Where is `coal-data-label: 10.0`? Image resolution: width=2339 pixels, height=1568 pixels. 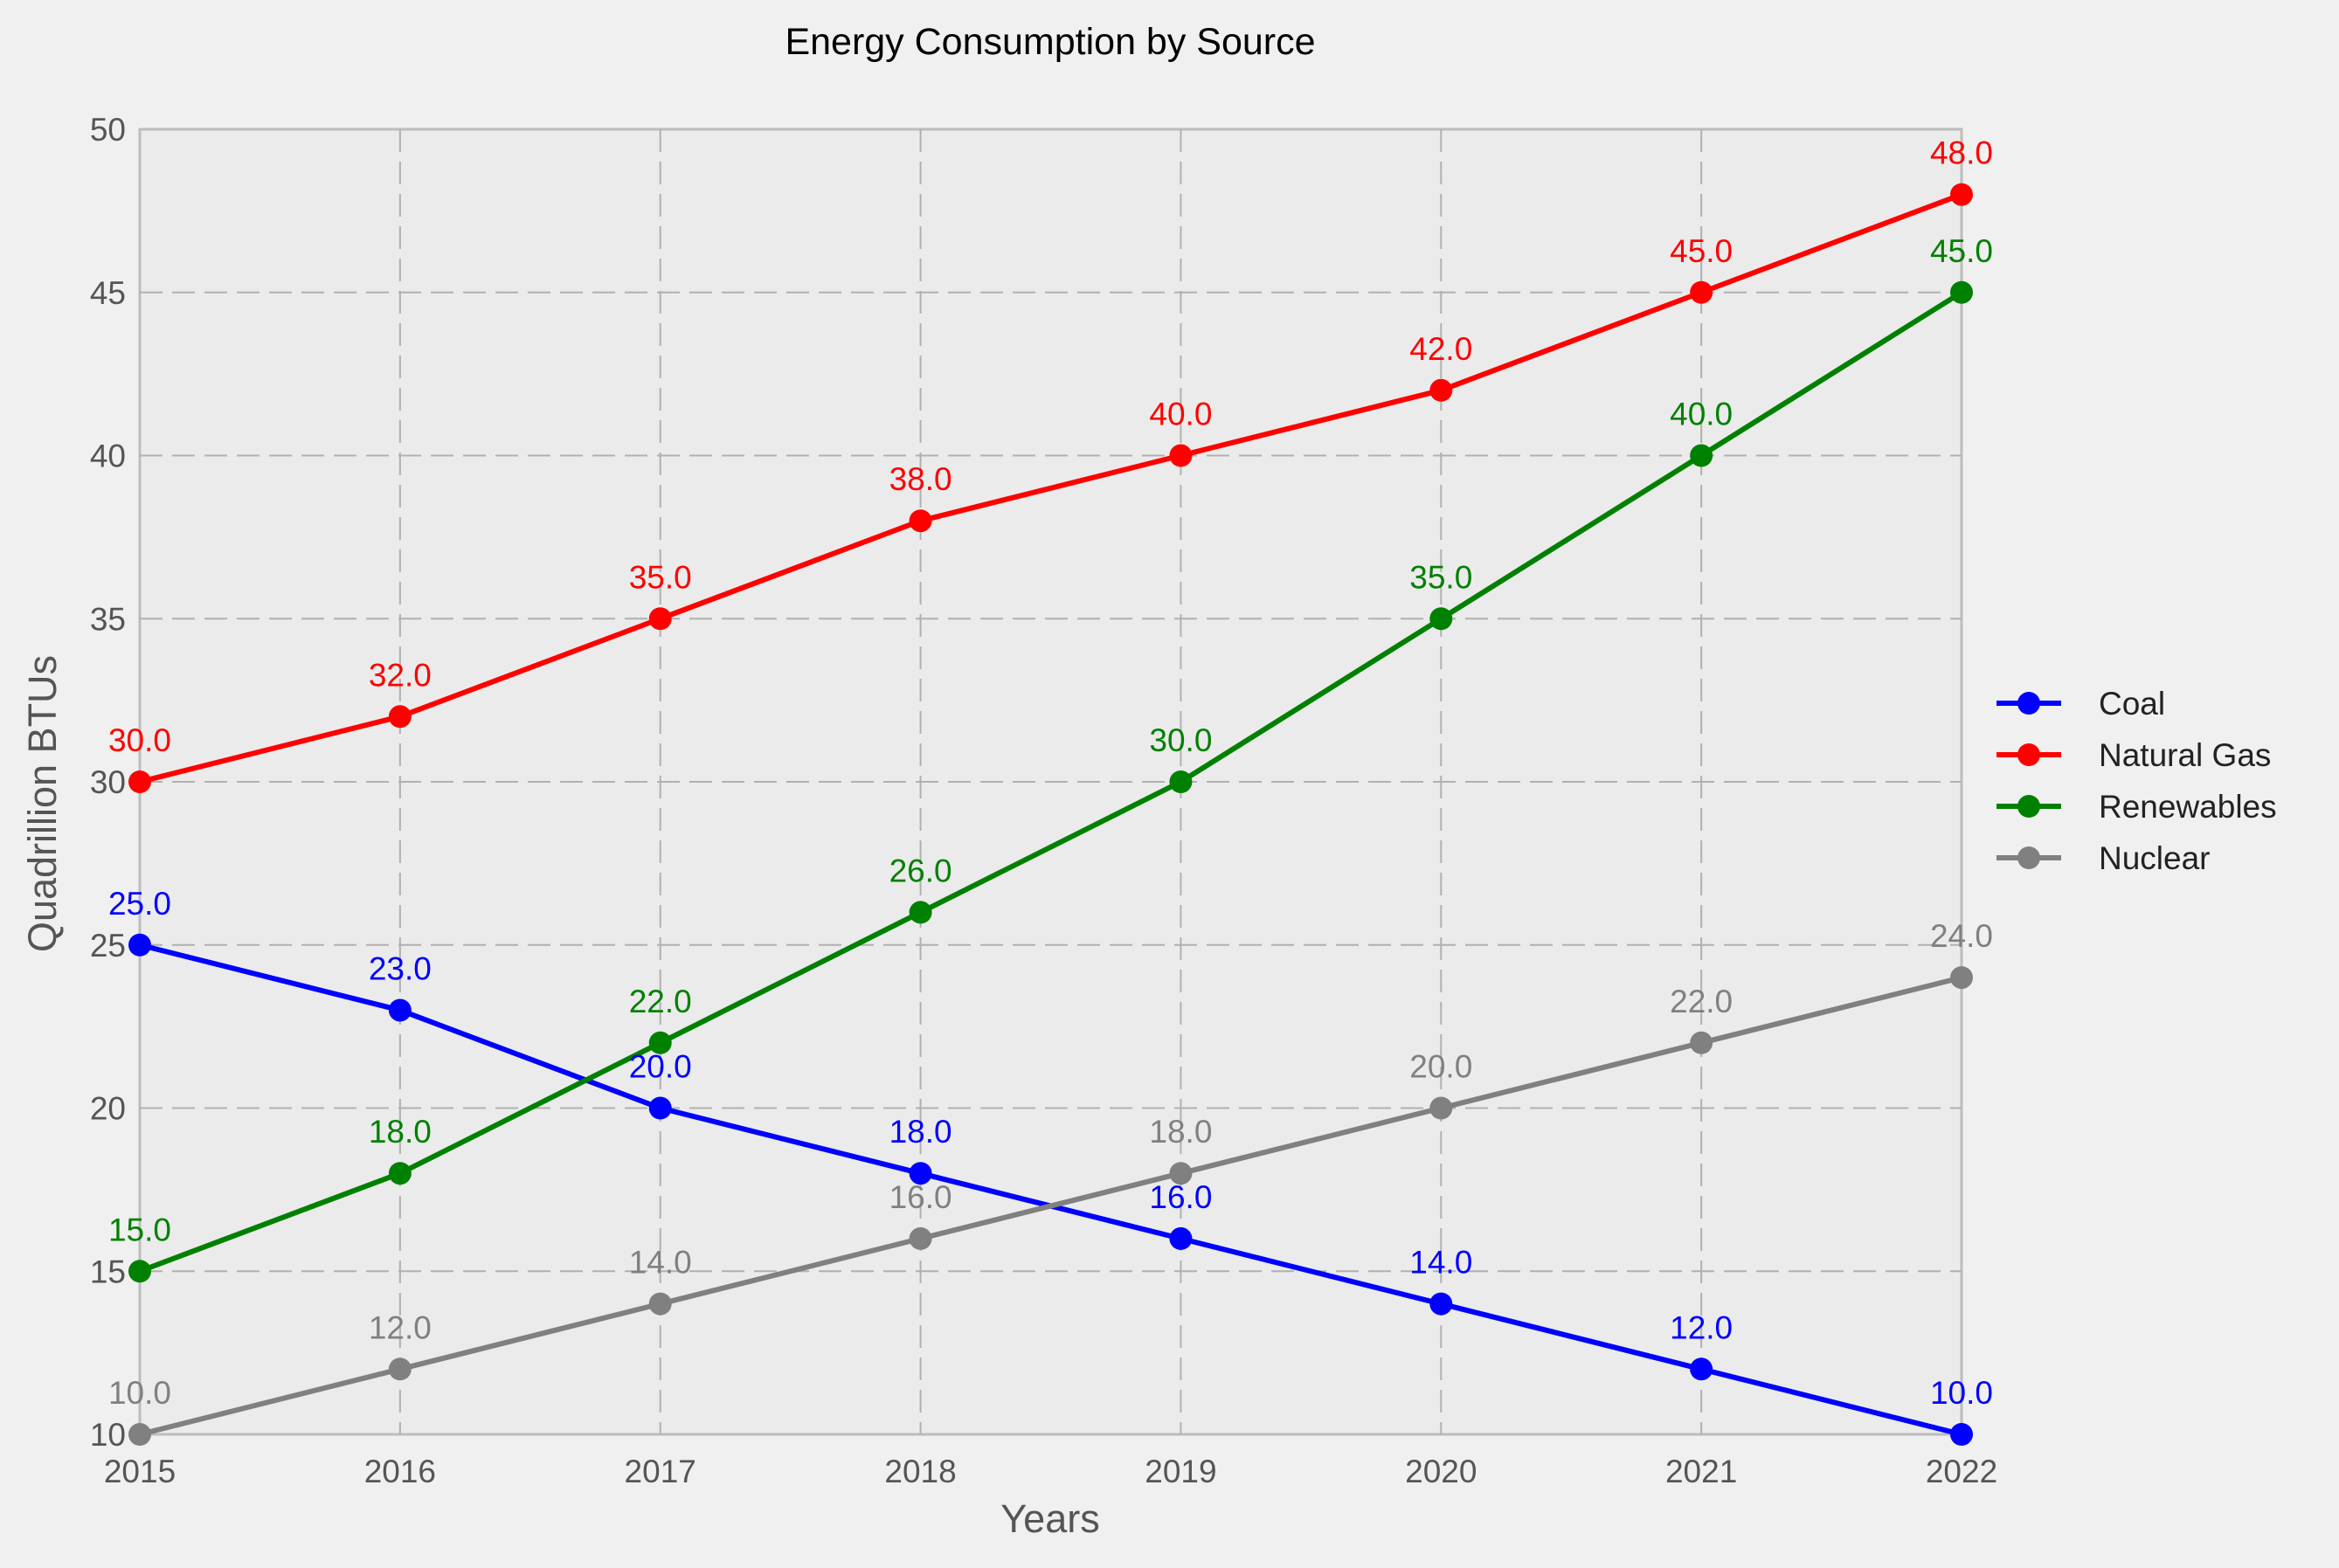 coal-data-label: 10.0 is located at coordinates (1961, 1393).